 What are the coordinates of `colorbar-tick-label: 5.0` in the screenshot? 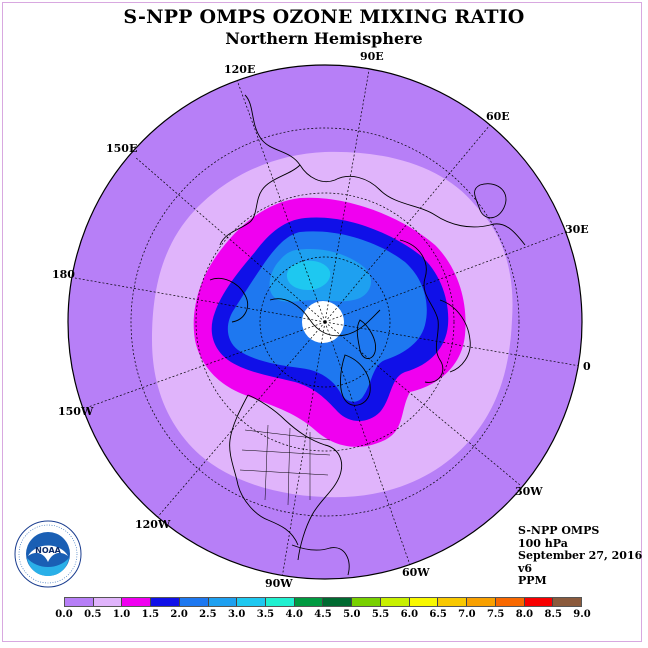 It's located at (352, 614).